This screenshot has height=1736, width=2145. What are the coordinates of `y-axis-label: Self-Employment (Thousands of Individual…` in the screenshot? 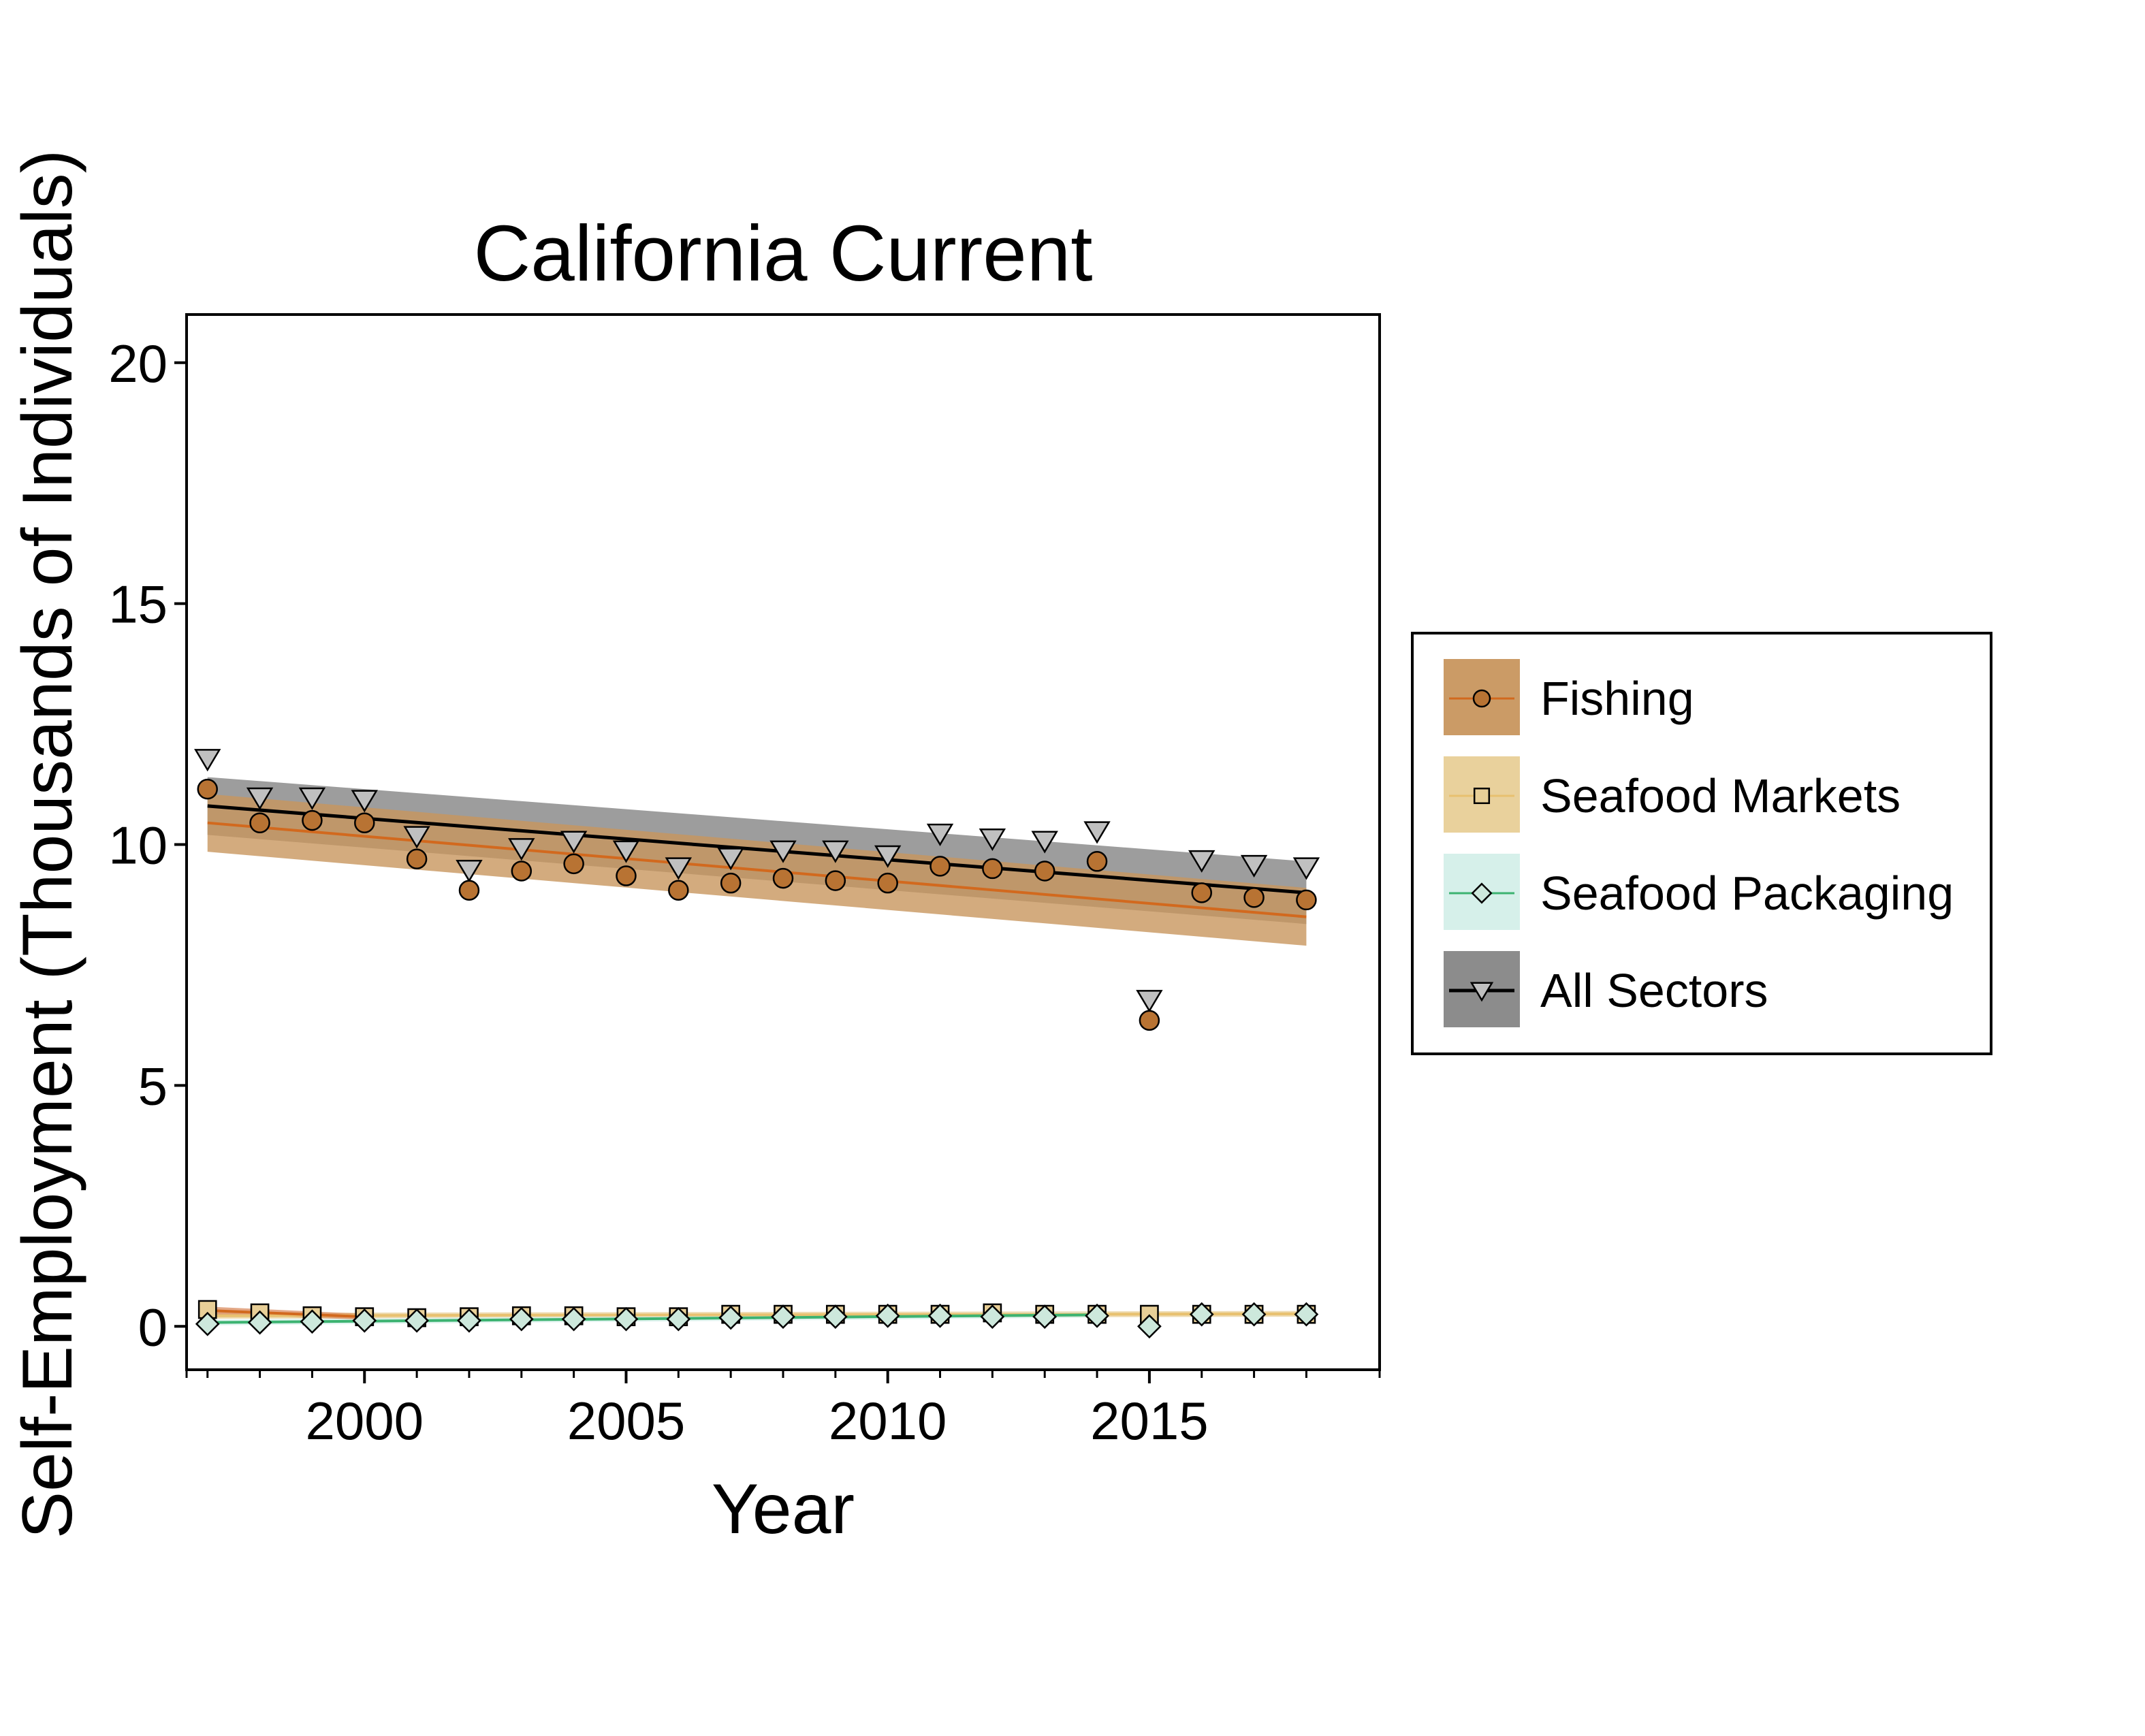 It's located at (48, 844).